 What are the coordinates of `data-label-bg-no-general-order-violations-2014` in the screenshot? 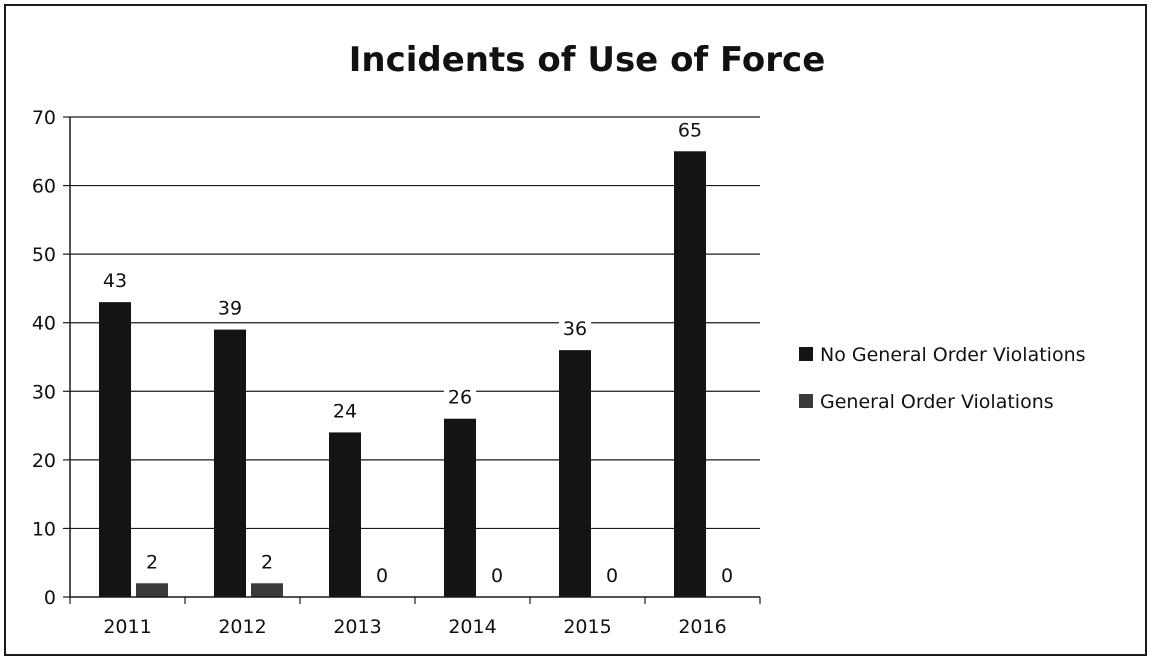 It's located at (460, 397).